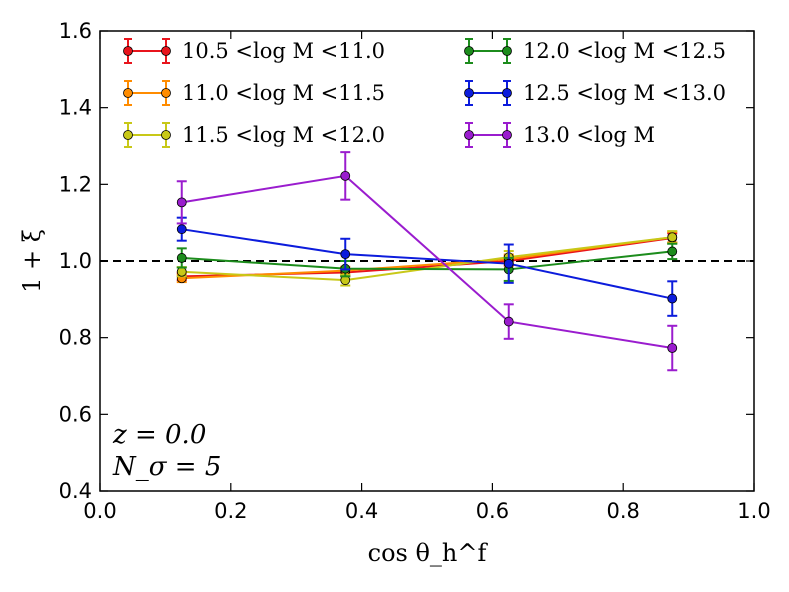 This screenshot has height=592, width=789. What do you see at coordinates (75, 338) in the screenshot?
I see `y-tick-label: 0.8` at bounding box center [75, 338].